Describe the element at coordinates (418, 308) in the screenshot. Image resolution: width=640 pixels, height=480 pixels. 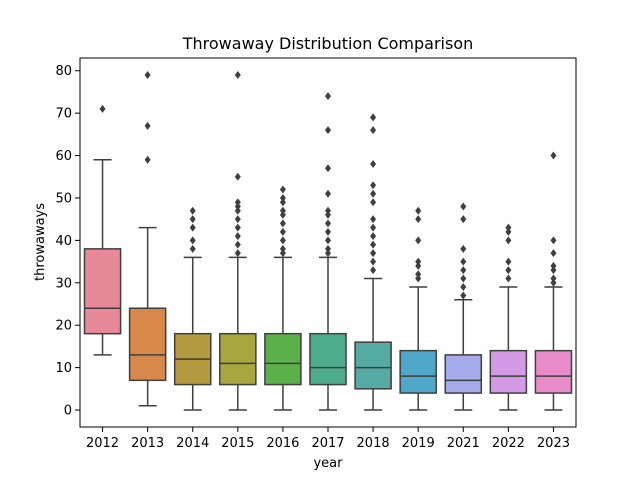
I see `box-2019` at that location.